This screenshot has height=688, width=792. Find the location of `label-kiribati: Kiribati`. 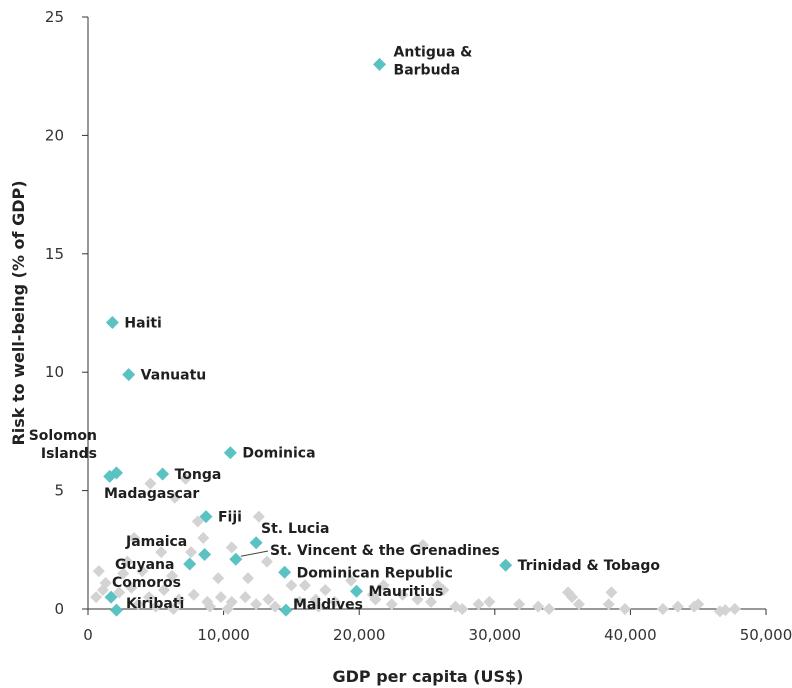

label-kiribati: Kiribati is located at coordinates (155, 604).